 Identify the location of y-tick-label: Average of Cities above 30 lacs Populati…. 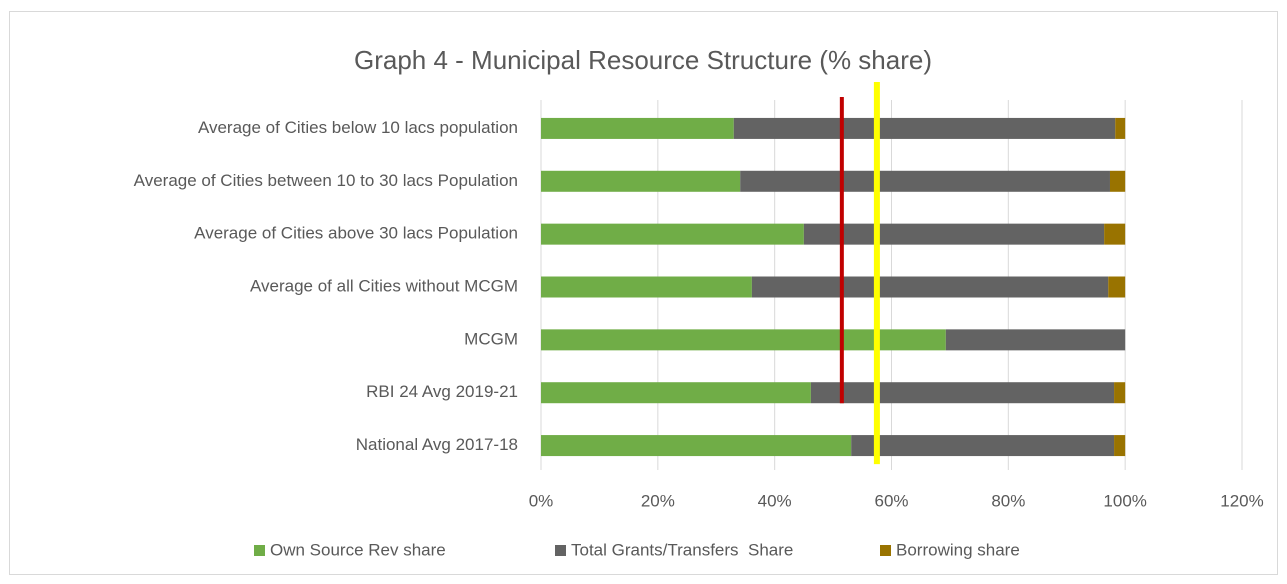
(356, 233).